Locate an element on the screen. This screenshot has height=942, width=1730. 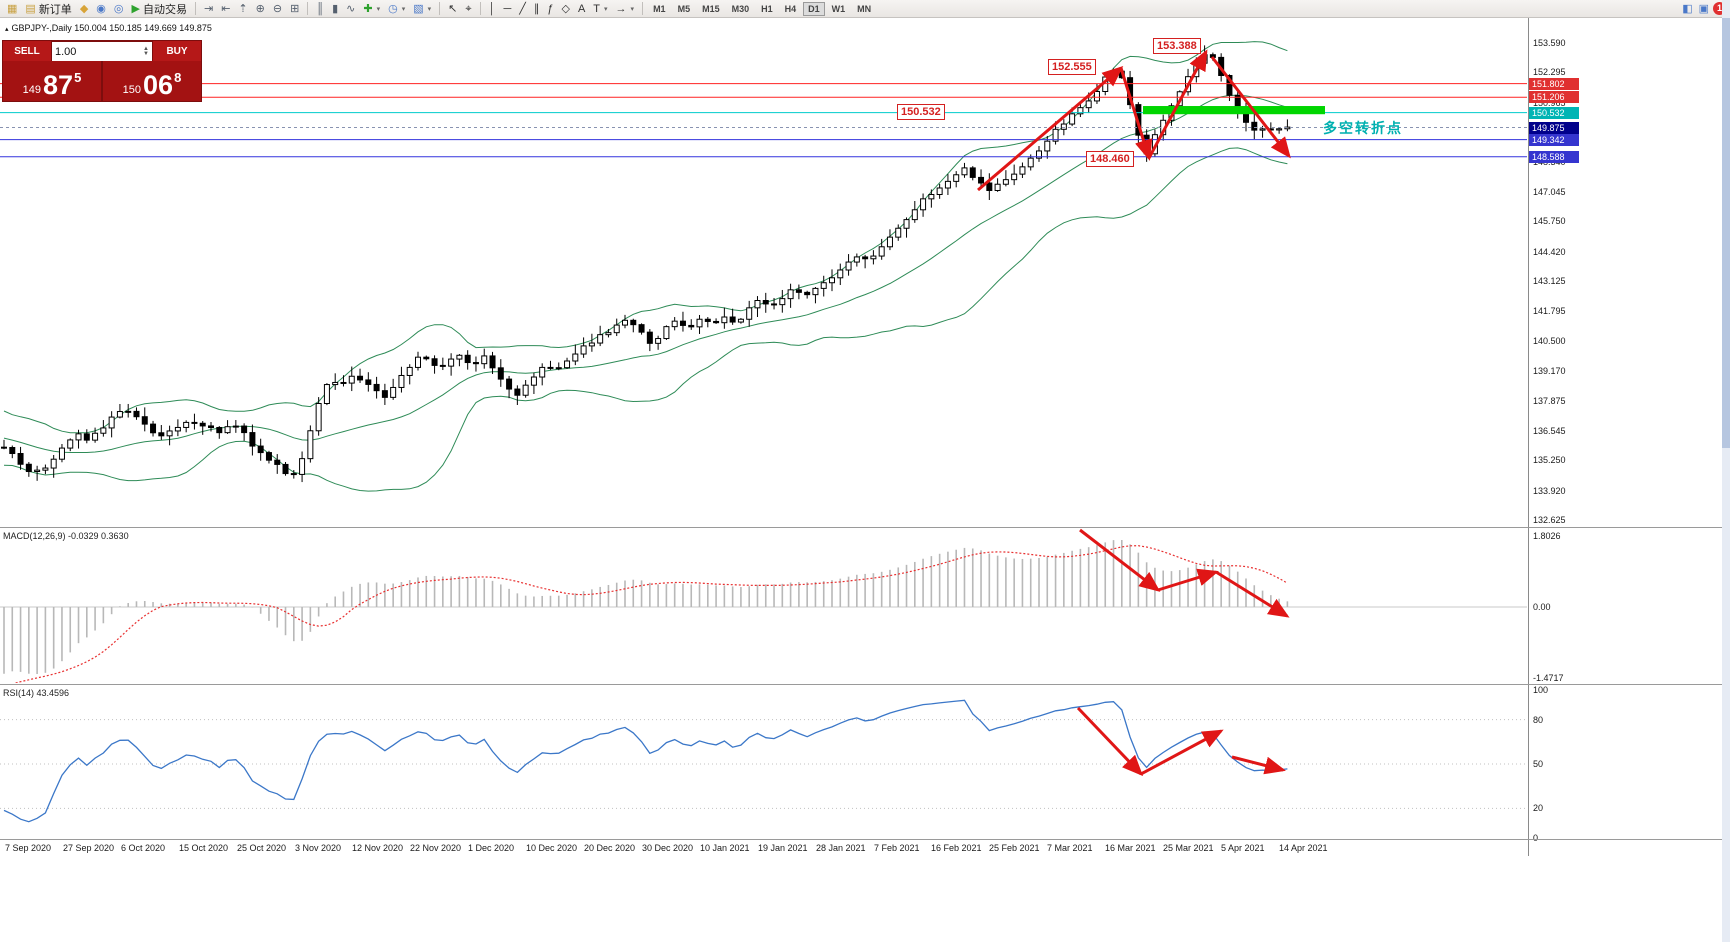
rsi-arrows-layer is located at coordinates (1181, 741).